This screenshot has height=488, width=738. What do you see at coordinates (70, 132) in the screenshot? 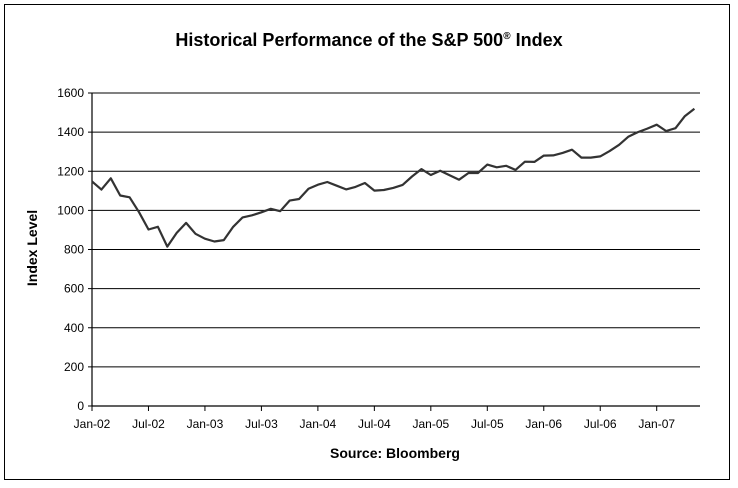
I see `y-tick-label: 1400` at bounding box center [70, 132].